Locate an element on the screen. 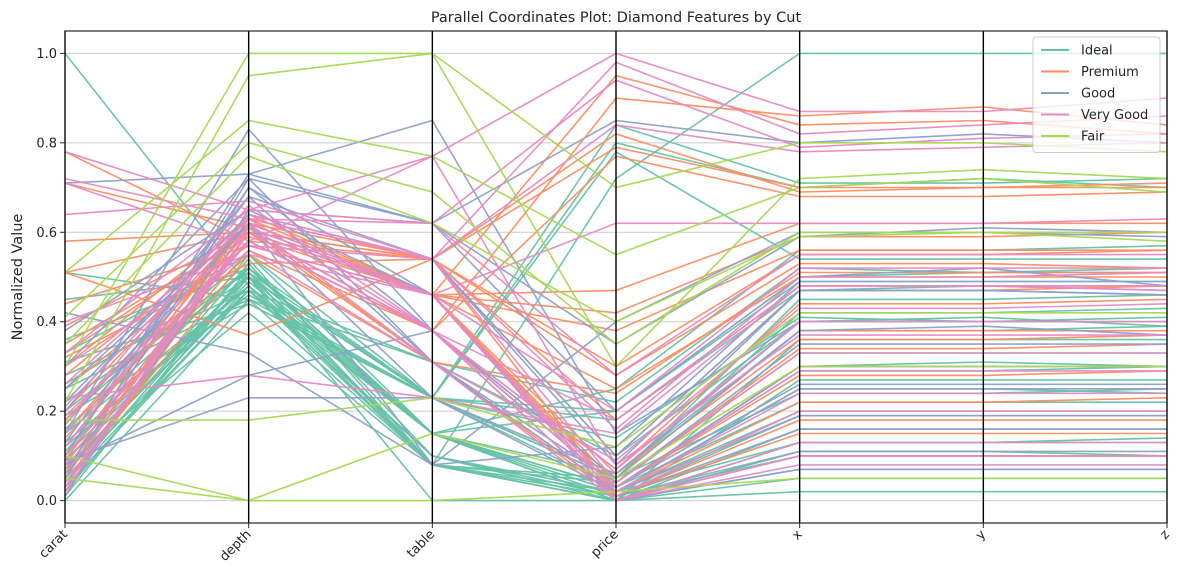 The width and height of the screenshot is (1184, 584). x-tick-label-depth: depth is located at coordinates (235, 545).